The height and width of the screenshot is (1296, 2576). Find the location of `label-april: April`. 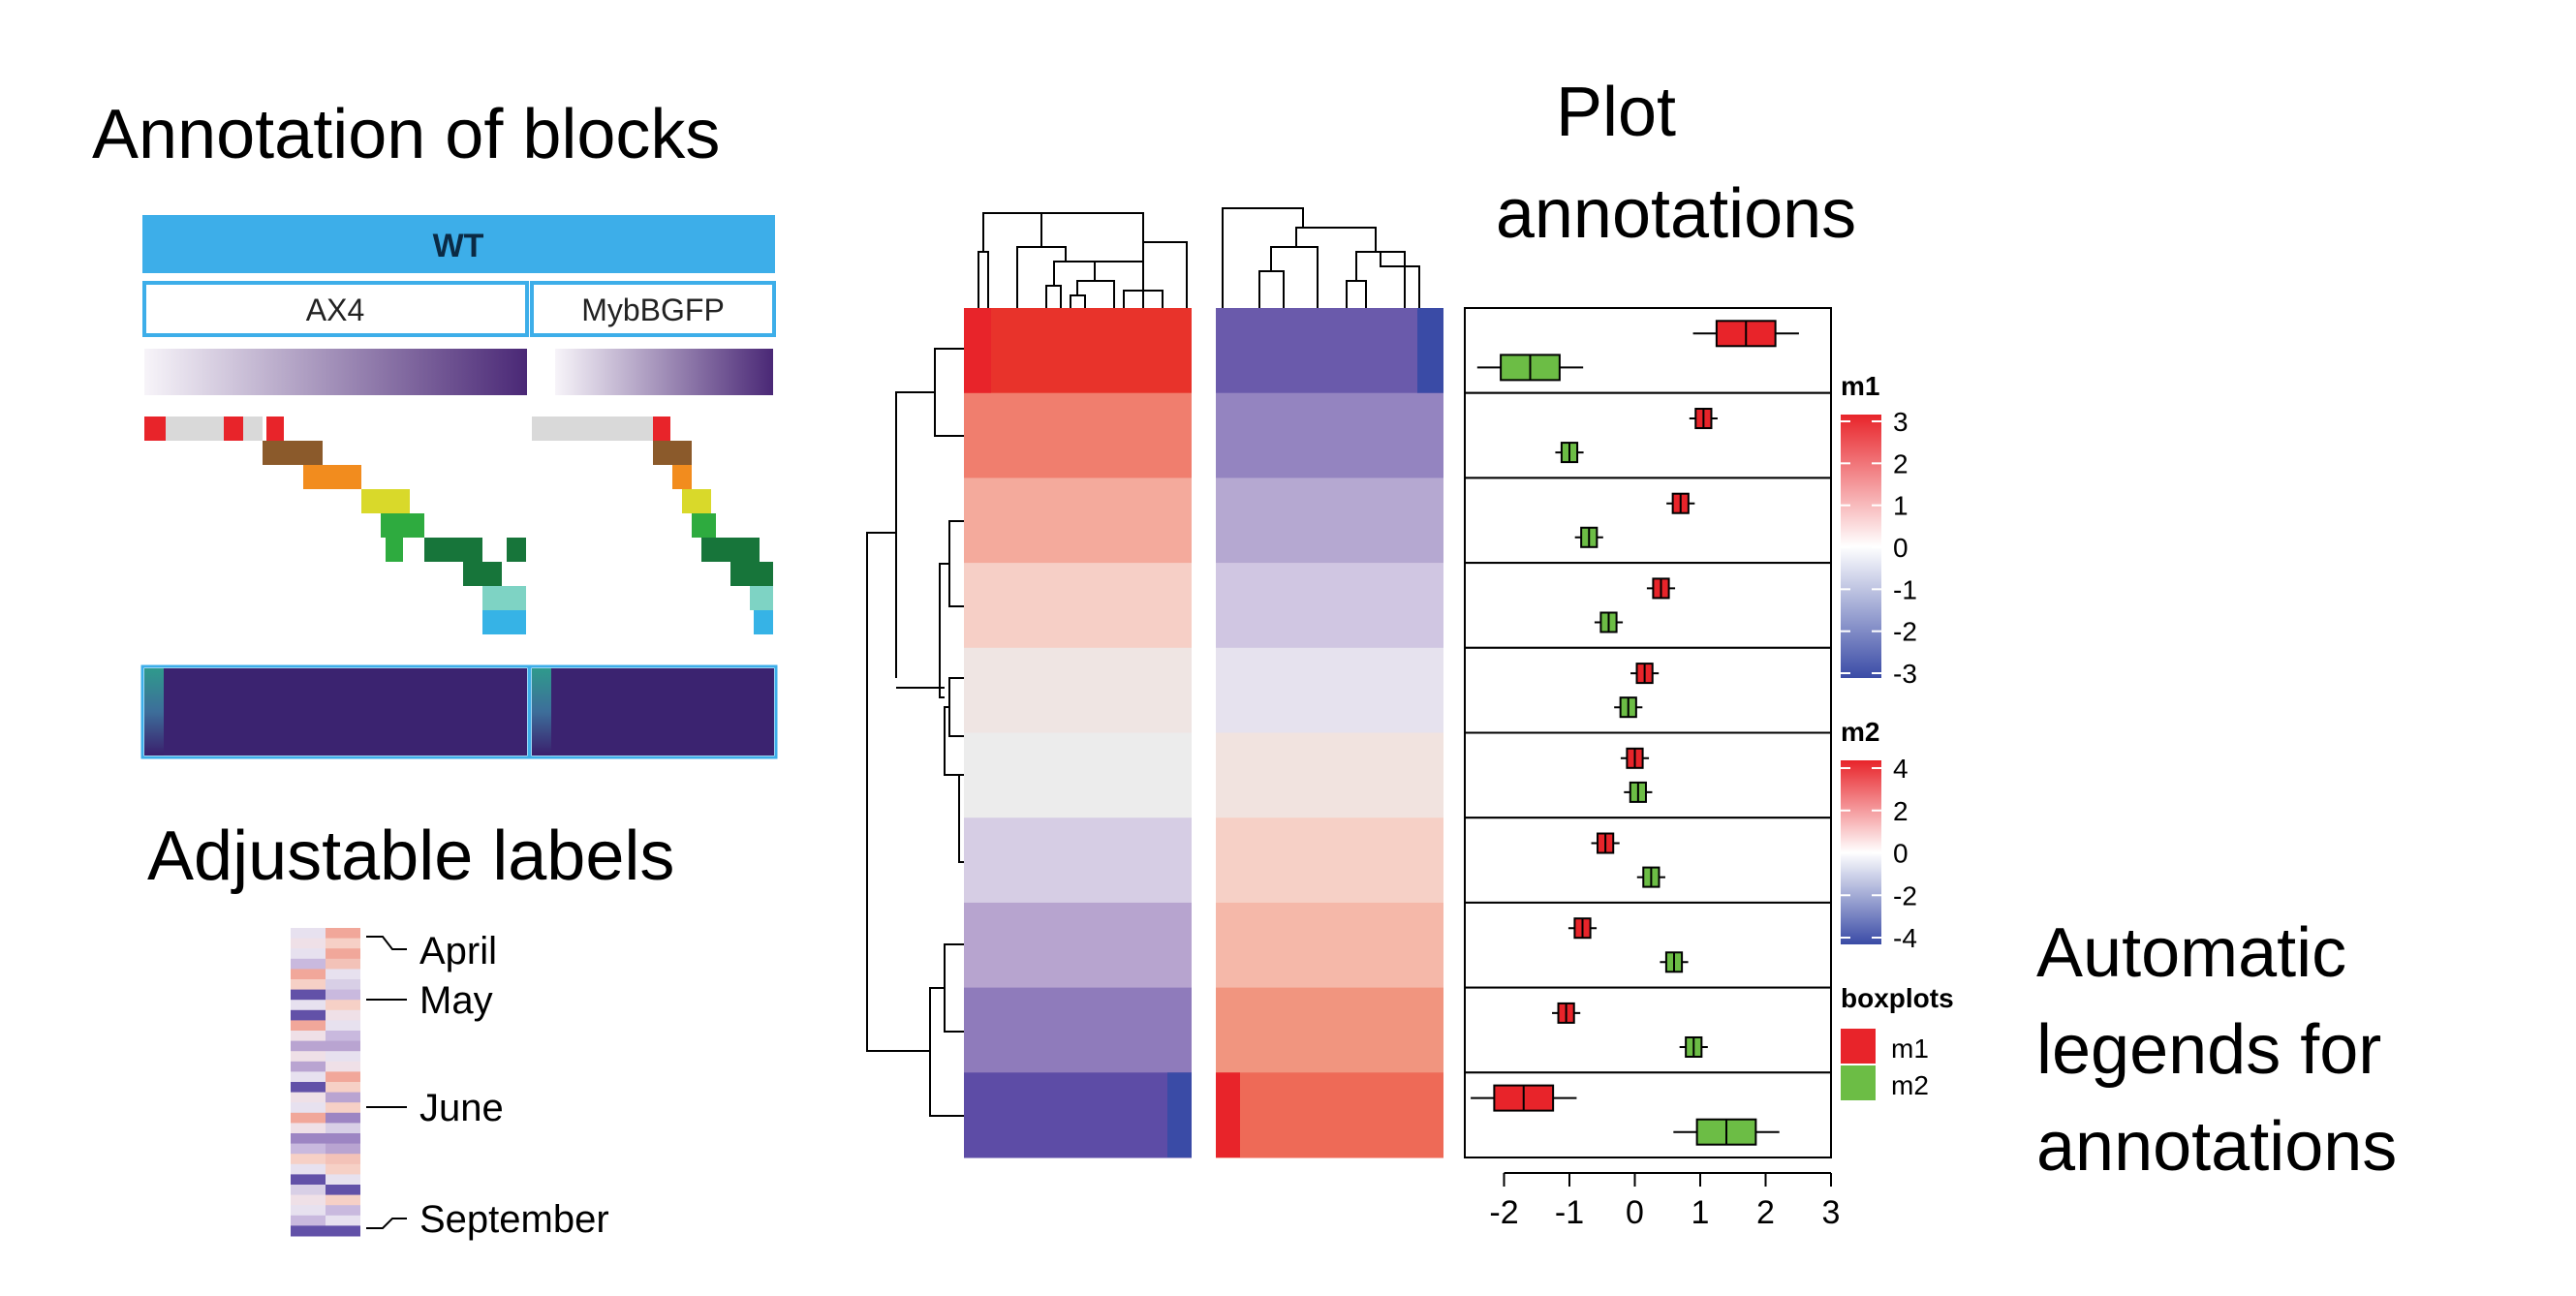

label-april: April is located at coordinates (458, 951).